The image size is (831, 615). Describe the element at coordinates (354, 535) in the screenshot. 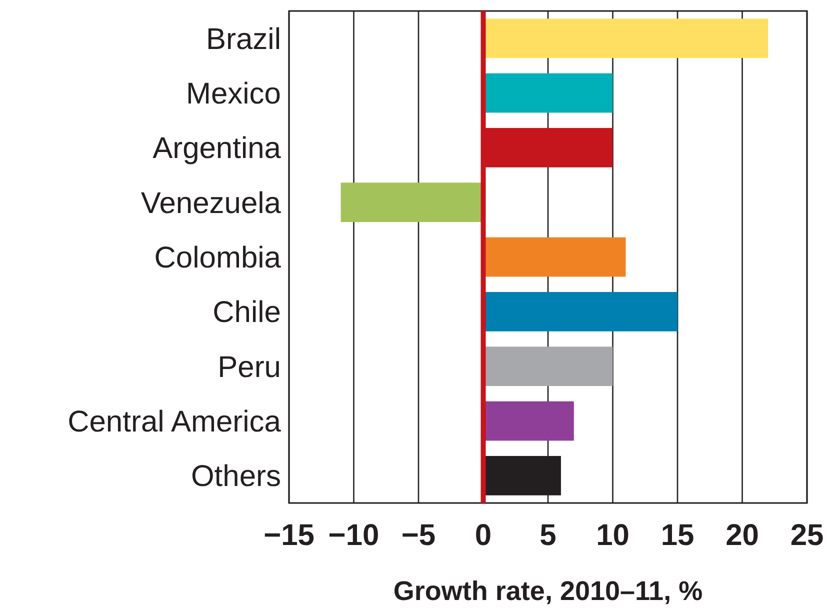

I see `x-tick-label: −10` at that location.